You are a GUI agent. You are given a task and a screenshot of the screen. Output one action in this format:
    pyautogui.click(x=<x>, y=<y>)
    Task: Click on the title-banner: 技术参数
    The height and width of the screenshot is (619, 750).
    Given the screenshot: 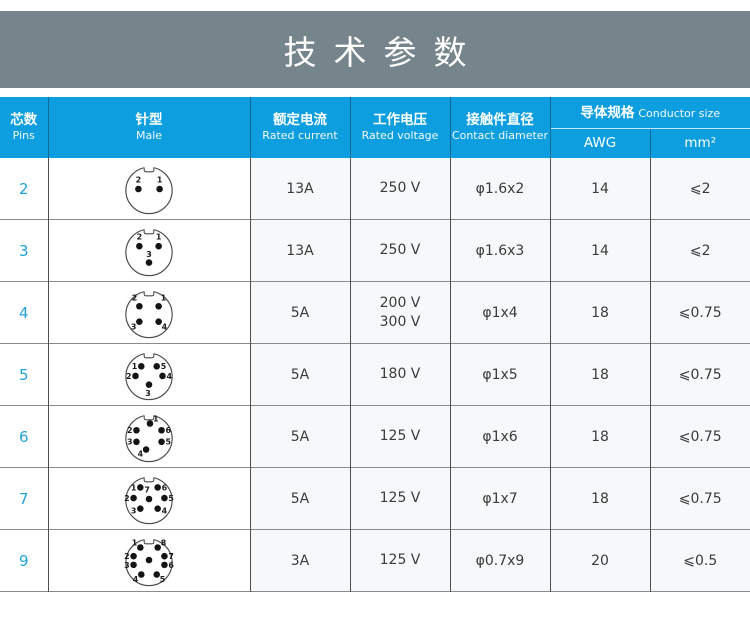 What is the action you would take?
    pyautogui.click(x=375, y=49)
    